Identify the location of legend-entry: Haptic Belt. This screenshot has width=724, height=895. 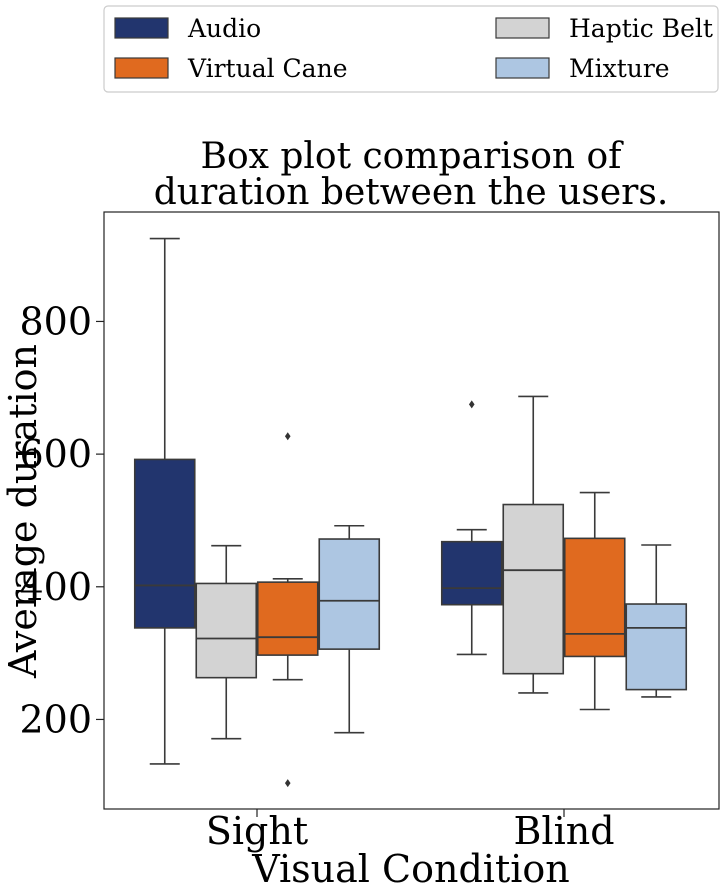
(641, 28).